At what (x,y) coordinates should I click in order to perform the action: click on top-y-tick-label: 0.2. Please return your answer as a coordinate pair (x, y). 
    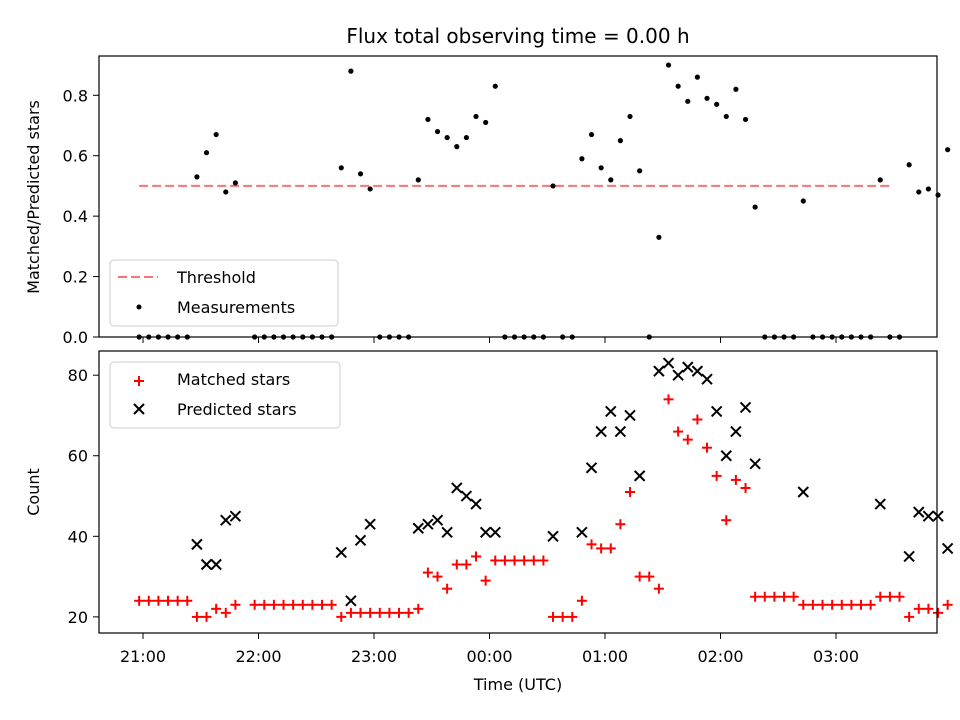
    Looking at the image, I should click on (75, 277).